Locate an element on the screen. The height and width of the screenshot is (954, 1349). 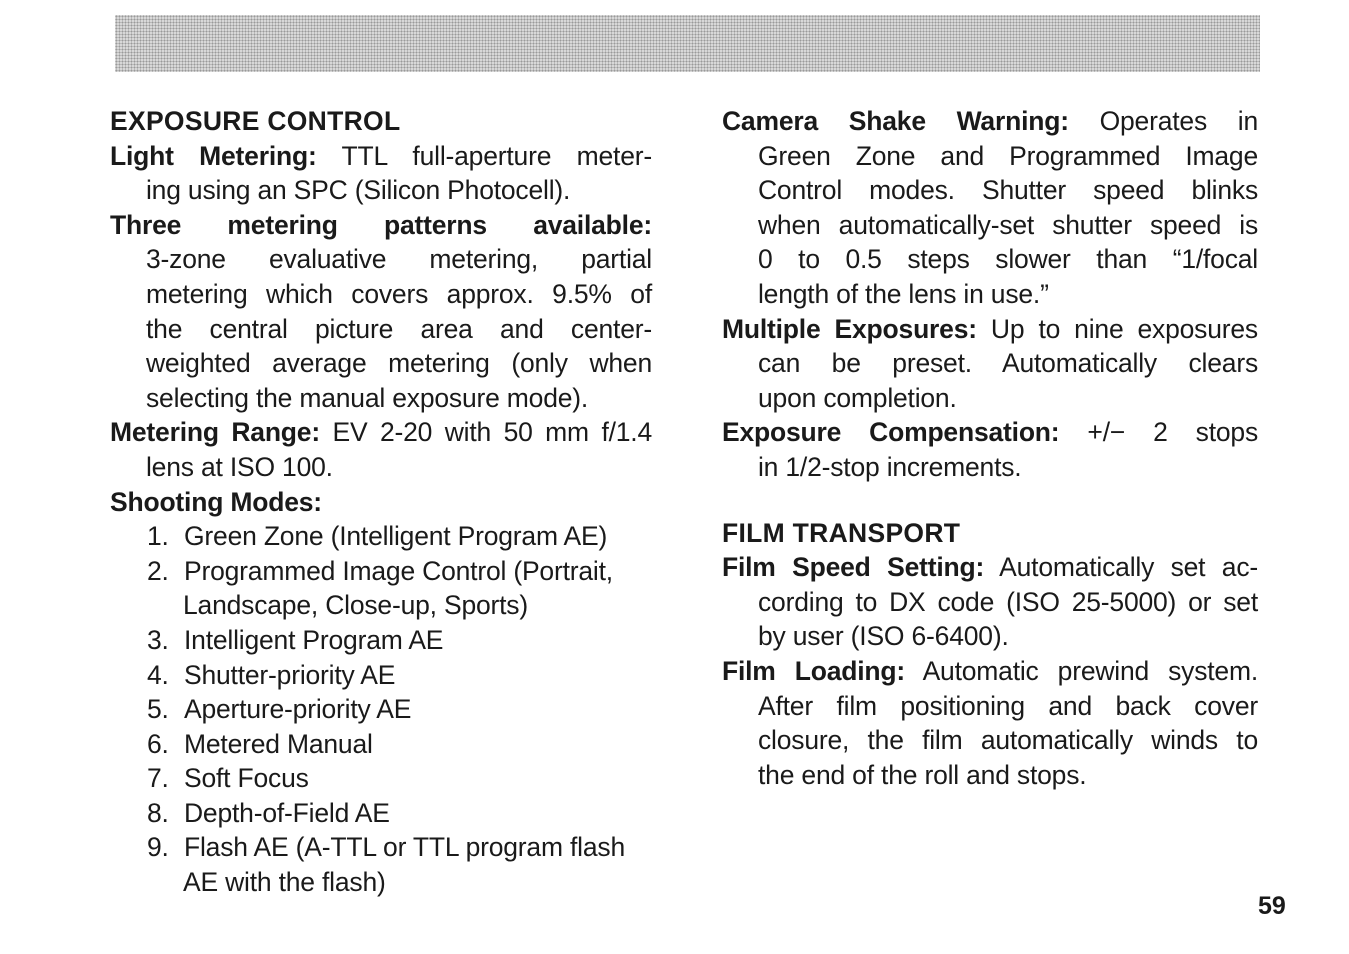
spec-text: the end of the roll and stops. is located at coordinates (922, 774).